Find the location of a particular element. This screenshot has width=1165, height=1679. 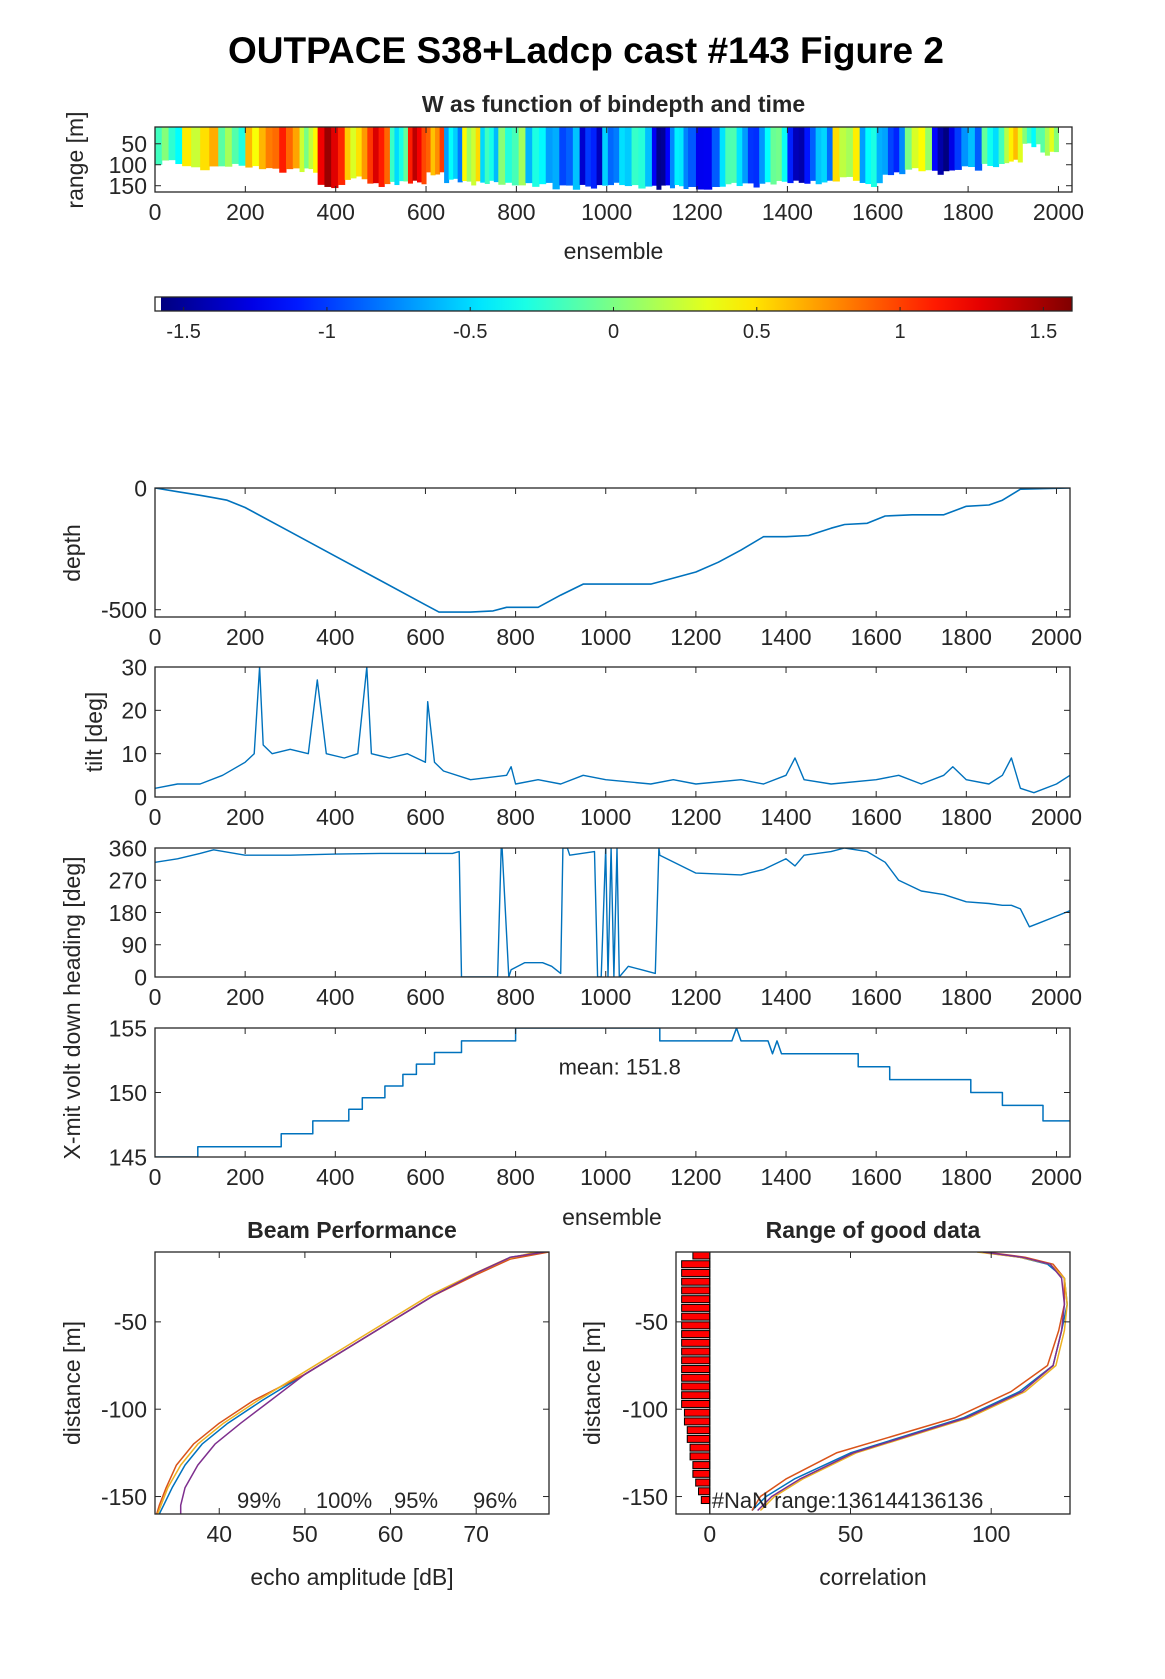

beam-line is located at coordinates (362, 1383).